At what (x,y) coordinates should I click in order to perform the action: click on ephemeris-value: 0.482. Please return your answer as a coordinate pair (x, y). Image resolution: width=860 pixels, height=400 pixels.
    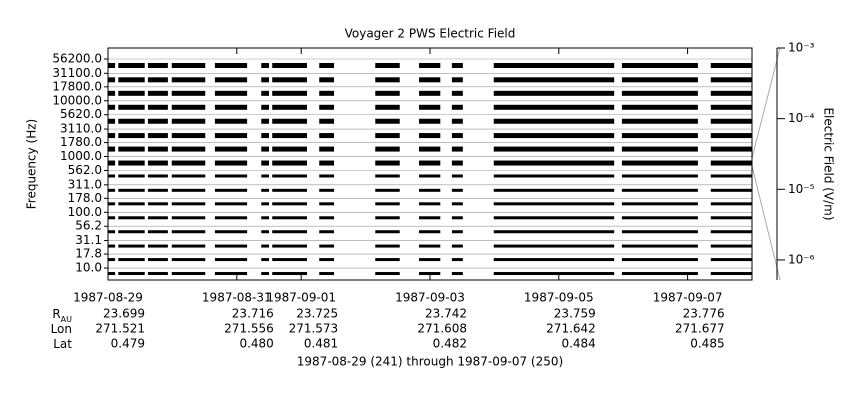
    Looking at the image, I should click on (450, 344).